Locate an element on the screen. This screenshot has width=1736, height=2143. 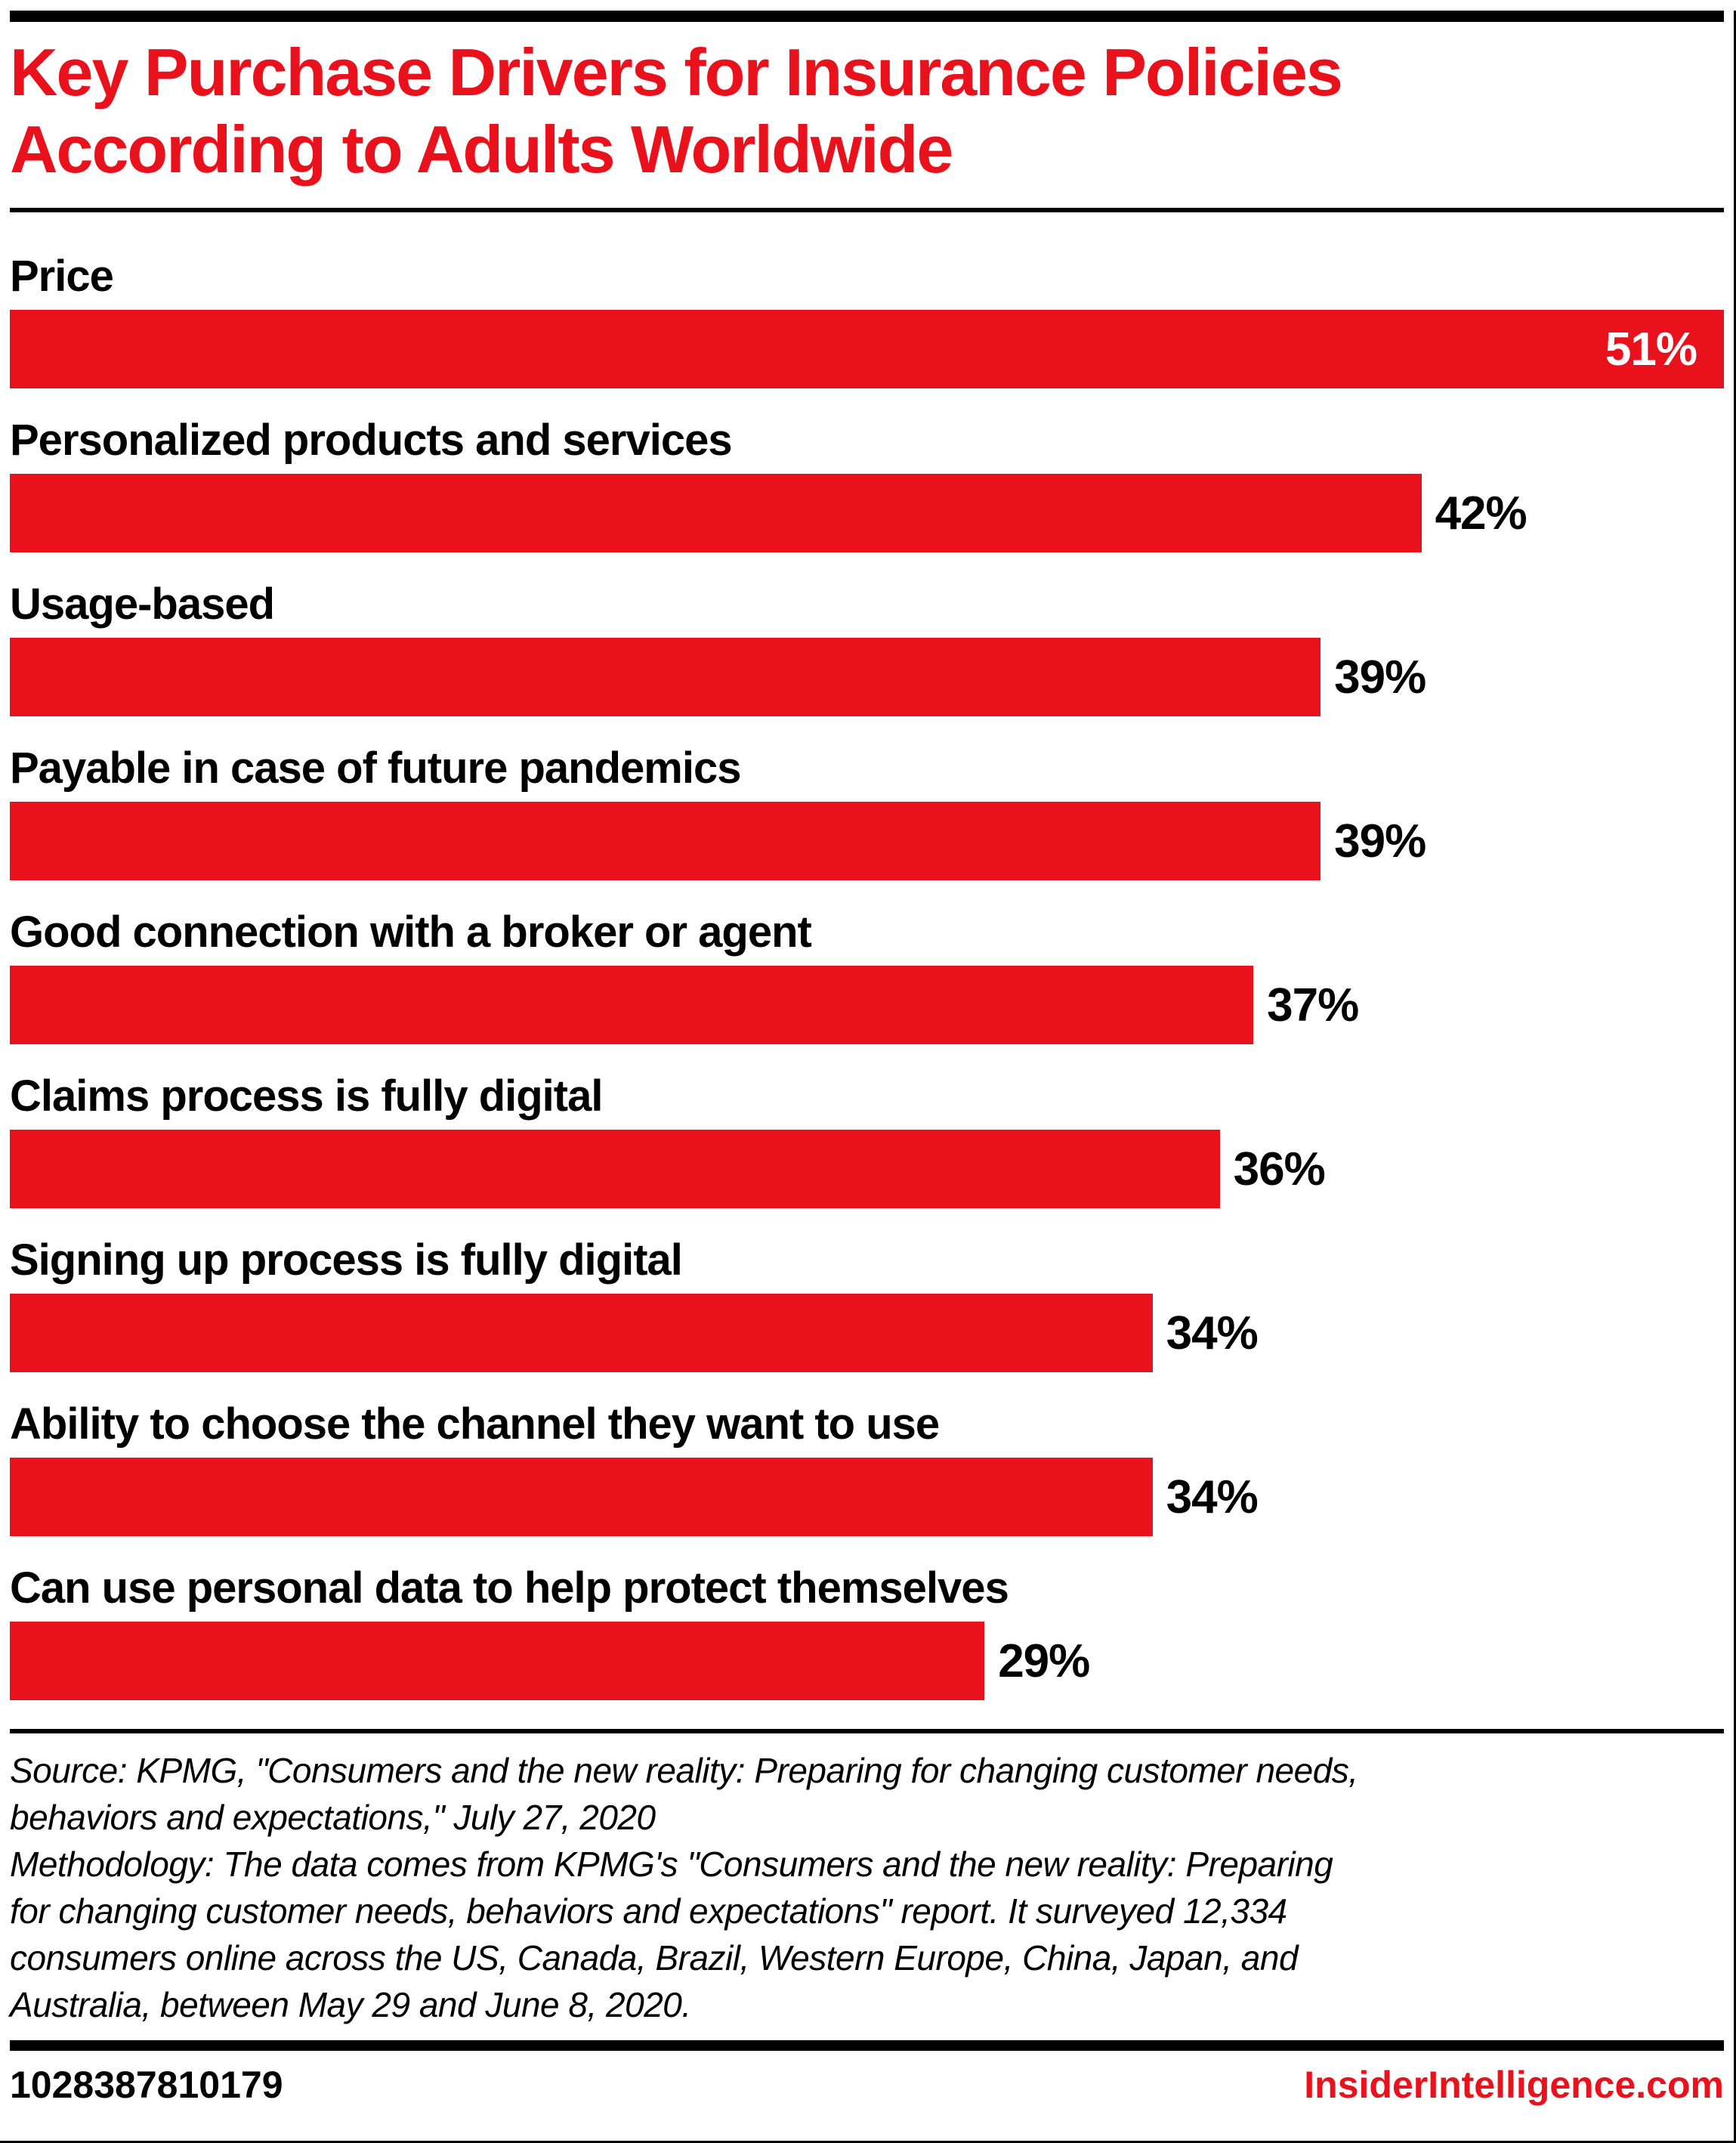
chart-title-line-2: According to Adults Worldwide is located at coordinates (481, 149).